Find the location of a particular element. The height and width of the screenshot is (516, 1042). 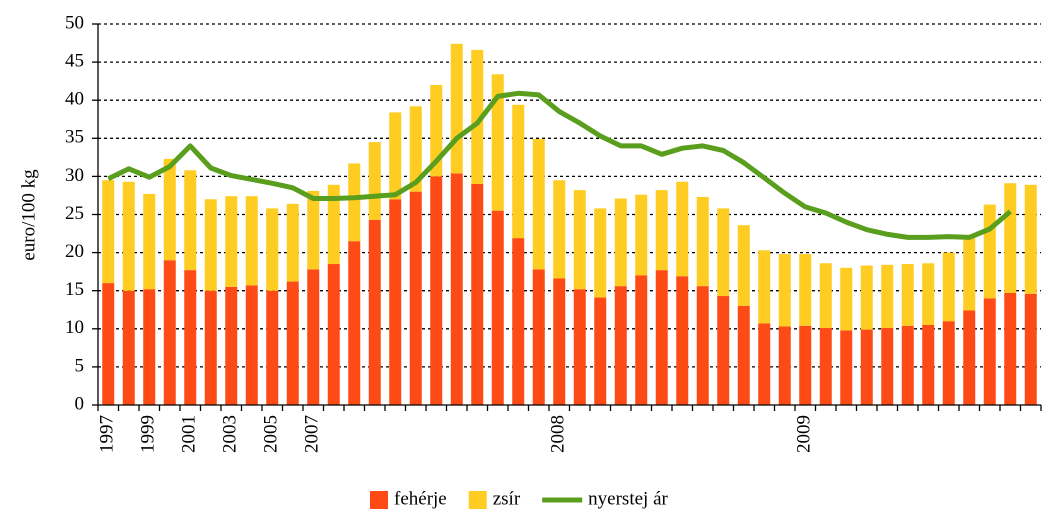

x-tick-label: 1999 is located at coordinates (148, 434).